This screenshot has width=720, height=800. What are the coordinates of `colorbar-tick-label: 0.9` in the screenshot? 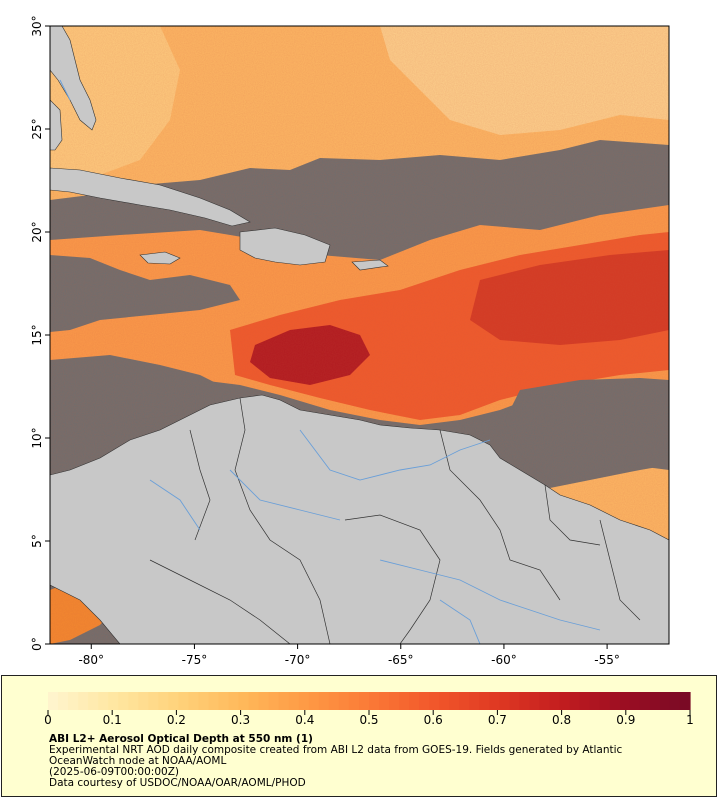 It's located at (626, 720).